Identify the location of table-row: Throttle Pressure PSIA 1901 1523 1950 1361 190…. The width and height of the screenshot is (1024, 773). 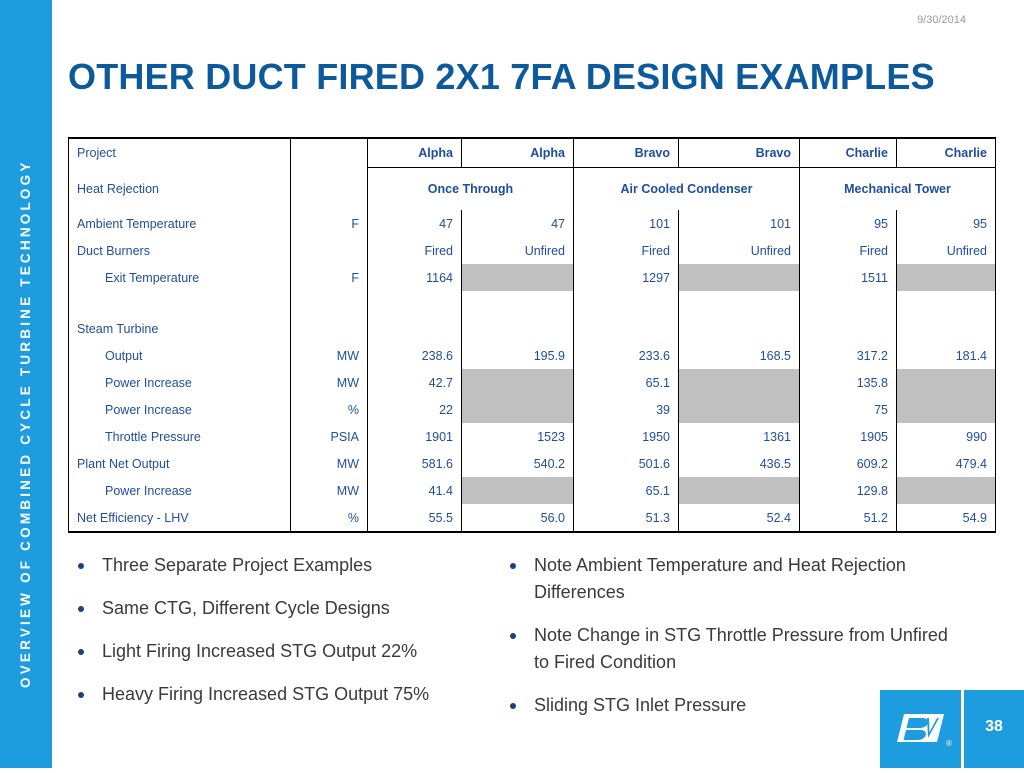
(532, 436).